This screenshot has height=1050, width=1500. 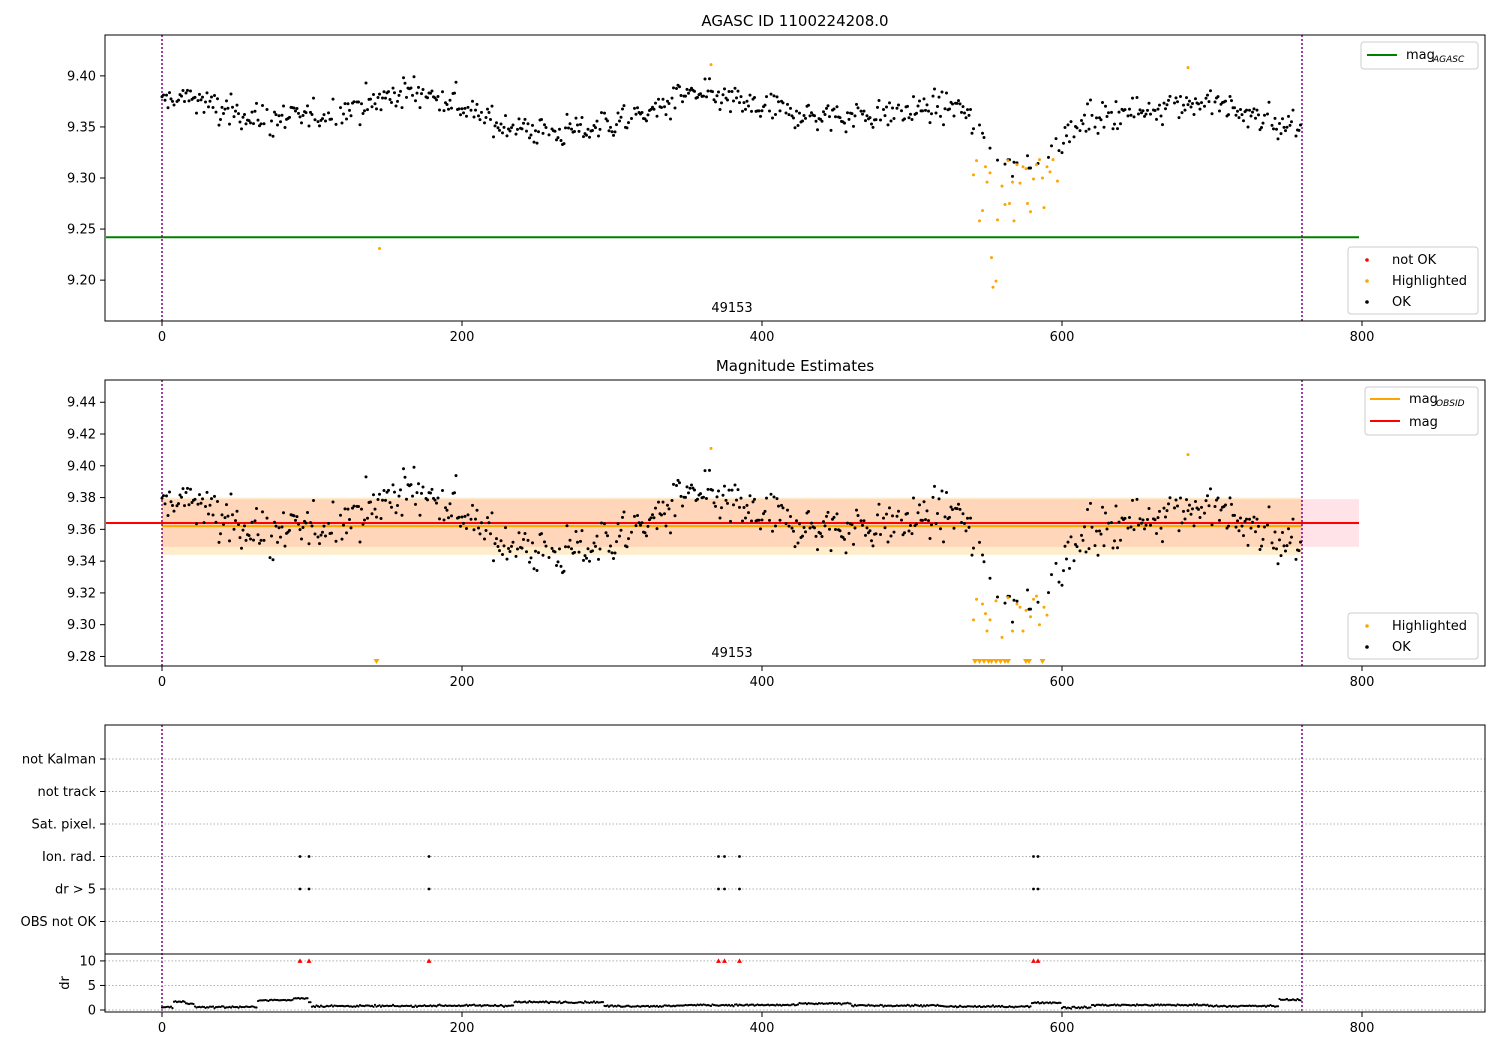 What do you see at coordinates (162, 1028) in the screenshot?
I see `x-tick-label: 0` at bounding box center [162, 1028].